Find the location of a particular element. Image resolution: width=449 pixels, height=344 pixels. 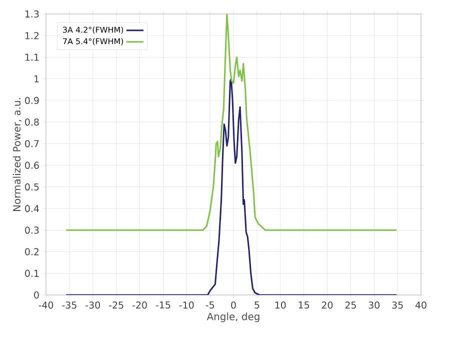

y-tick-label: 0.4 is located at coordinates (32, 208).